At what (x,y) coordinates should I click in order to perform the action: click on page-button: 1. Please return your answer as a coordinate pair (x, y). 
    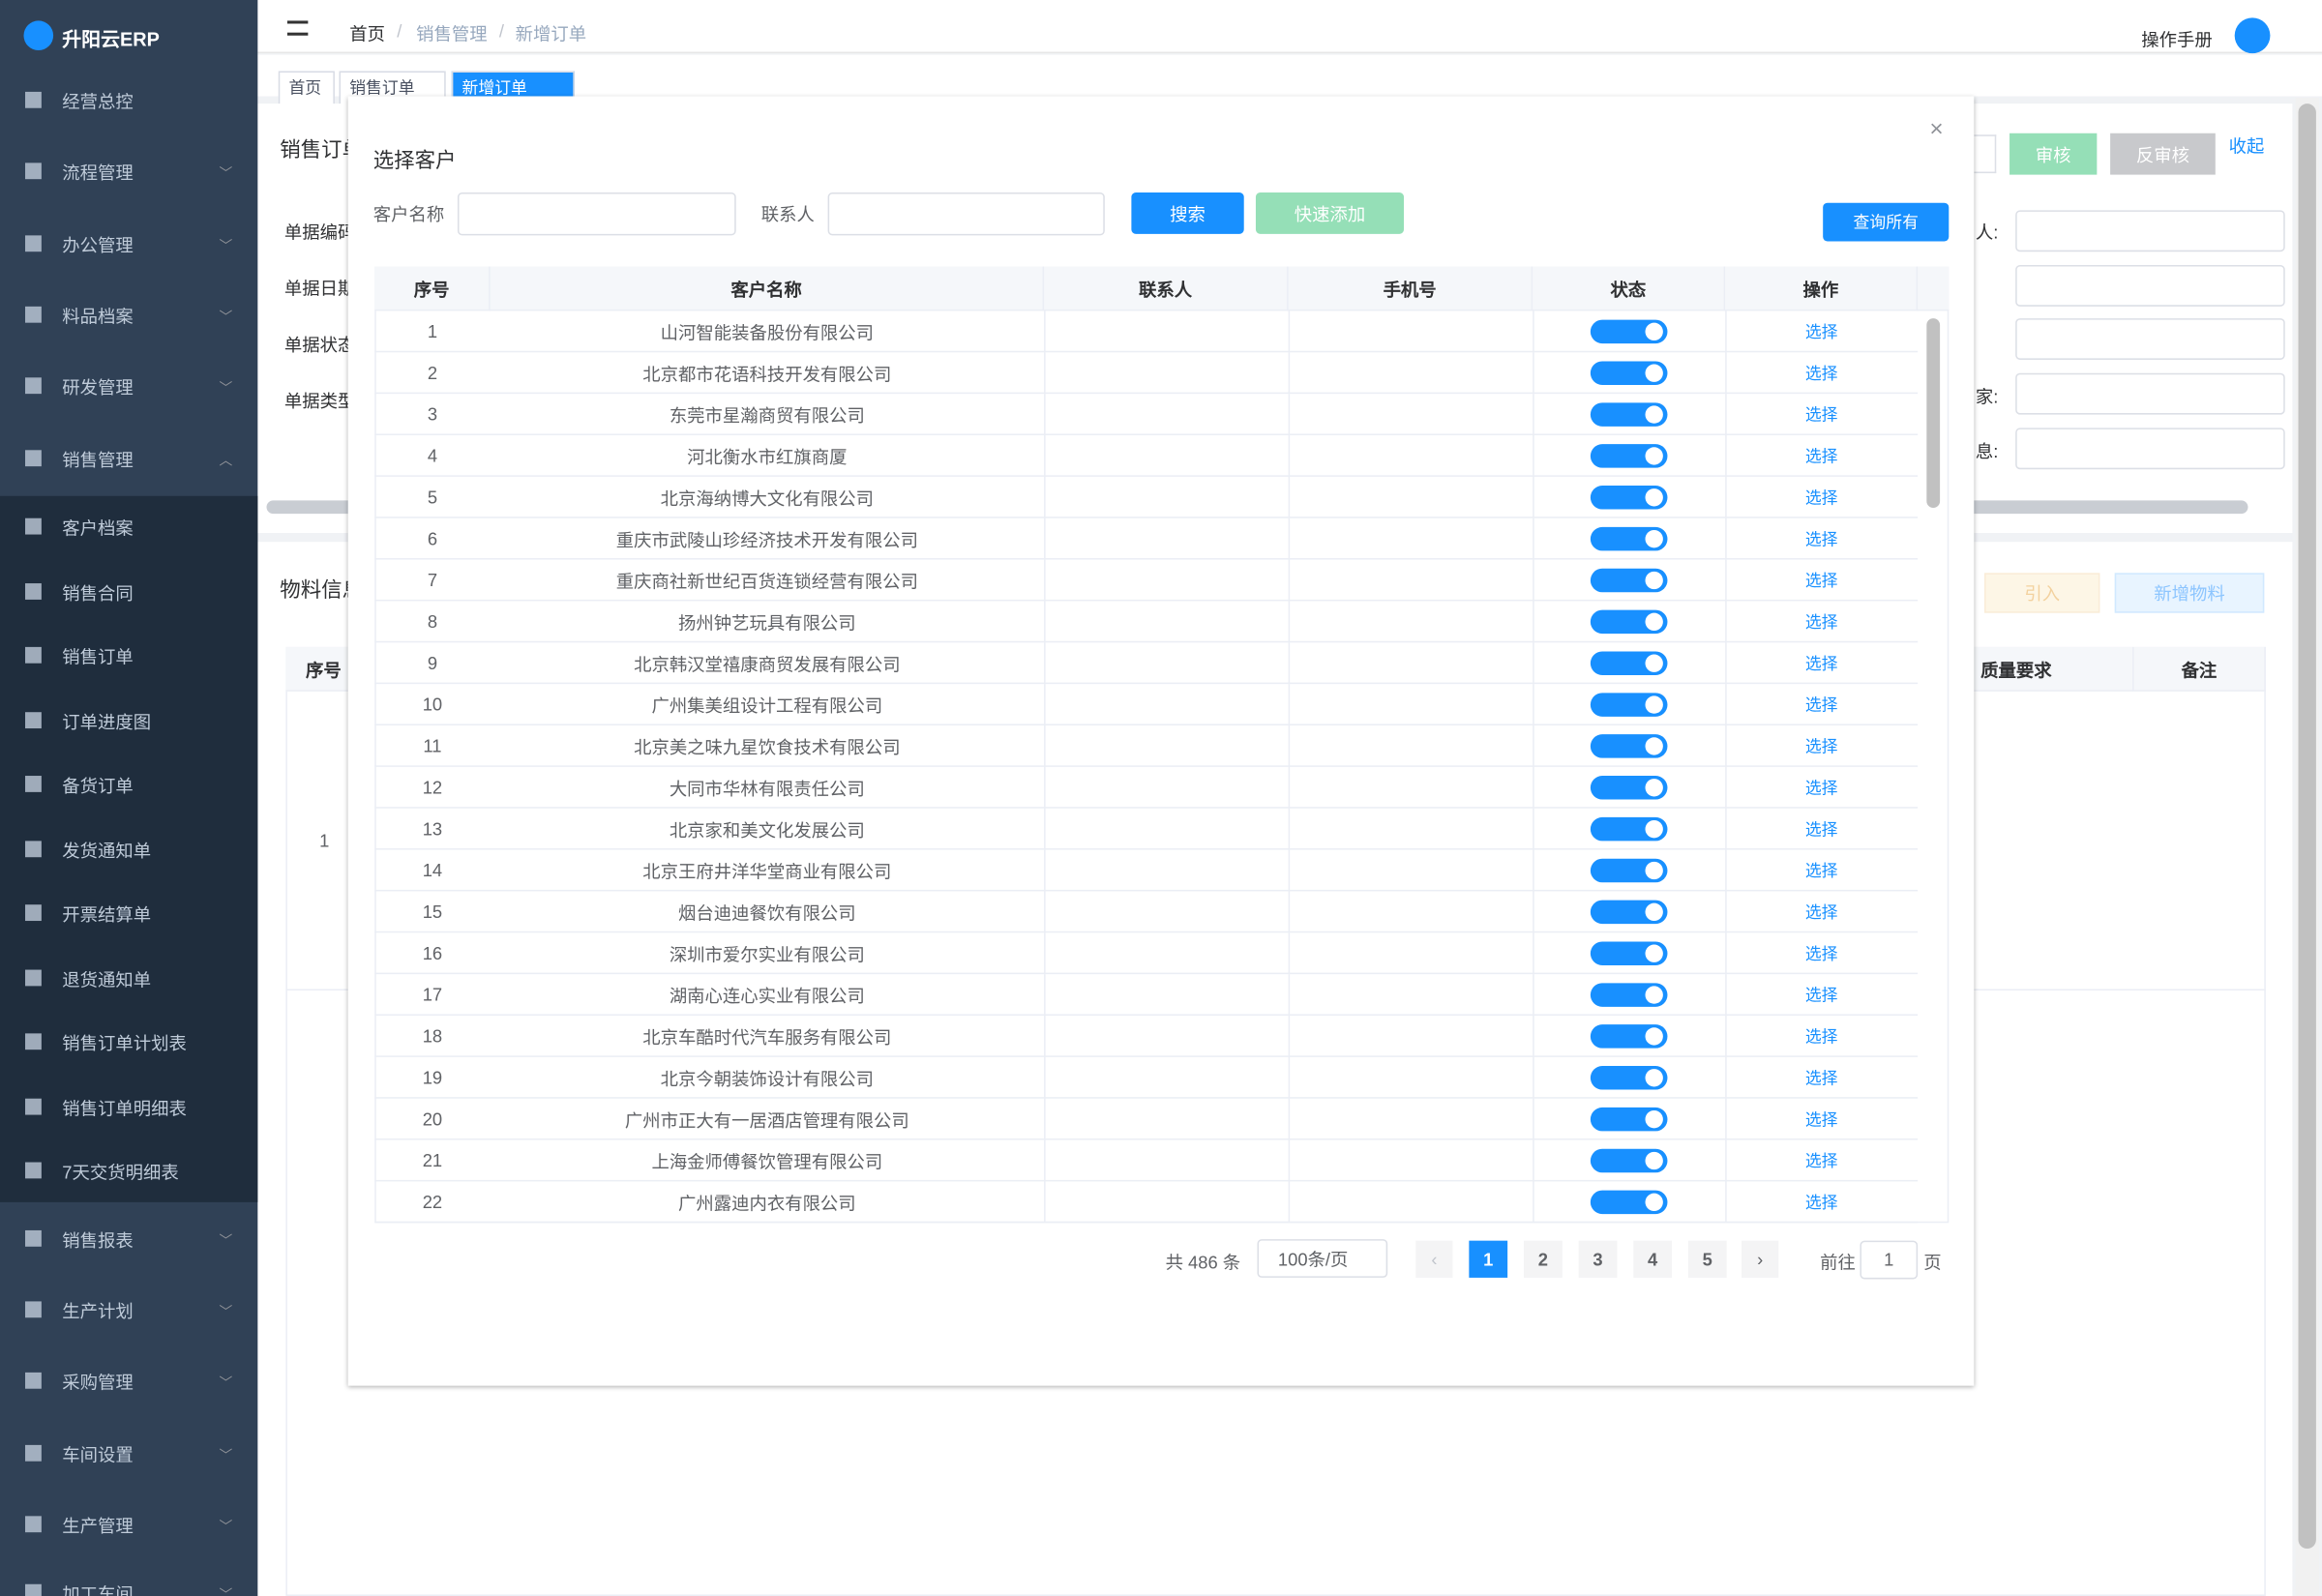
    Looking at the image, I should click on (1488, 1259).